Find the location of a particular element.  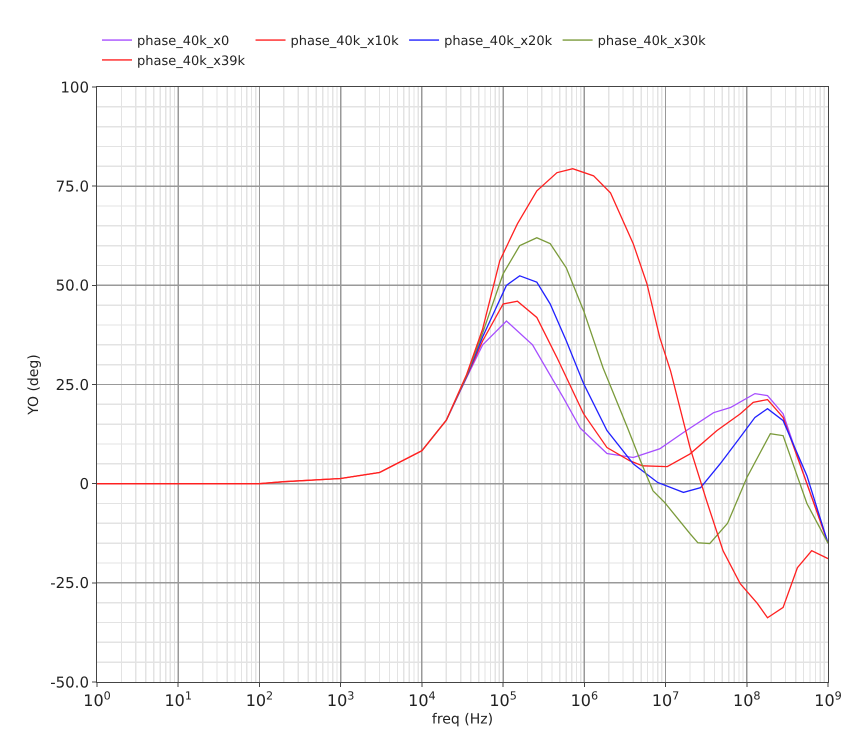

y-tick-label: 100 is located at coordinates (74, 87).